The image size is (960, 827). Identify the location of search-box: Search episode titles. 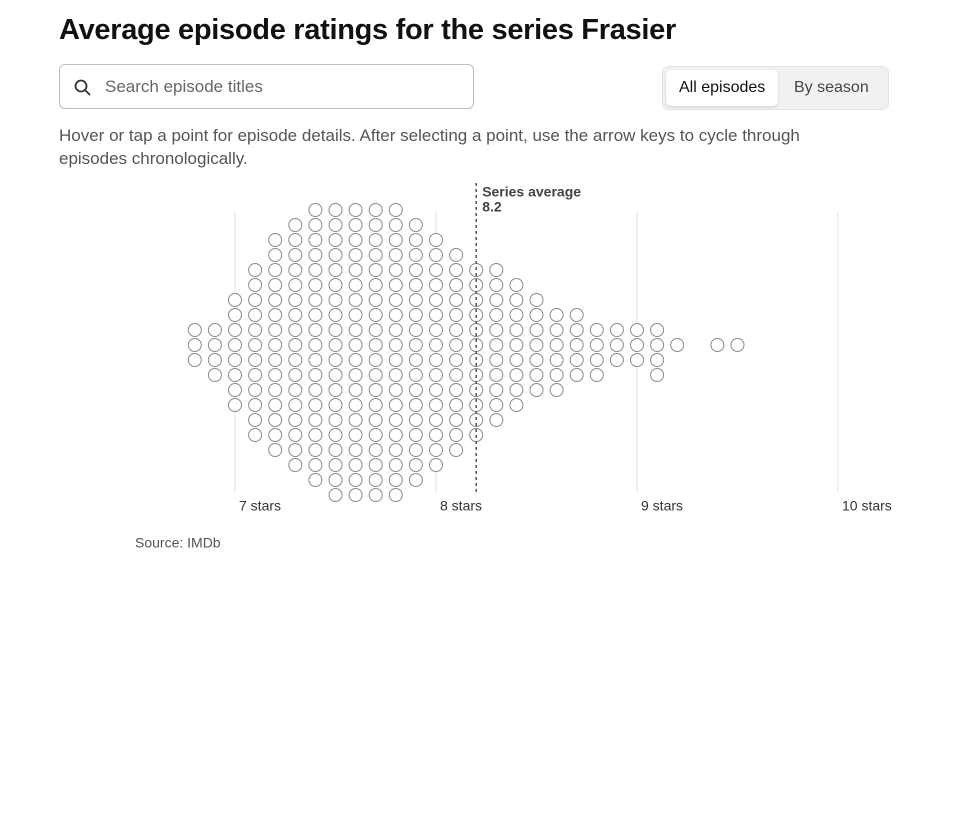
(266, 86).